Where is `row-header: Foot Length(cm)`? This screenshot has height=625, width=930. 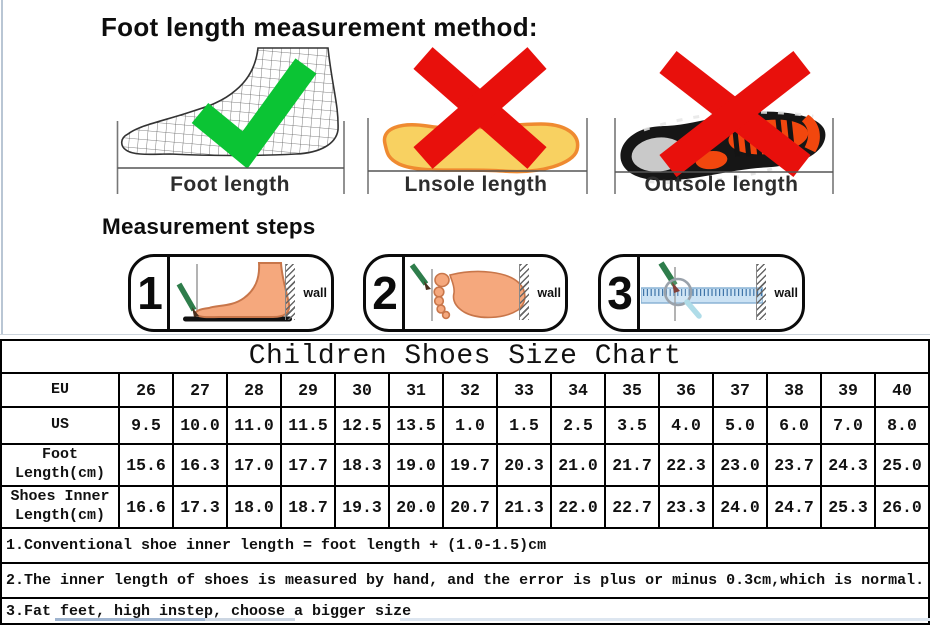
row-header: Foot Length(cm) is located at coordinates (60, 465).